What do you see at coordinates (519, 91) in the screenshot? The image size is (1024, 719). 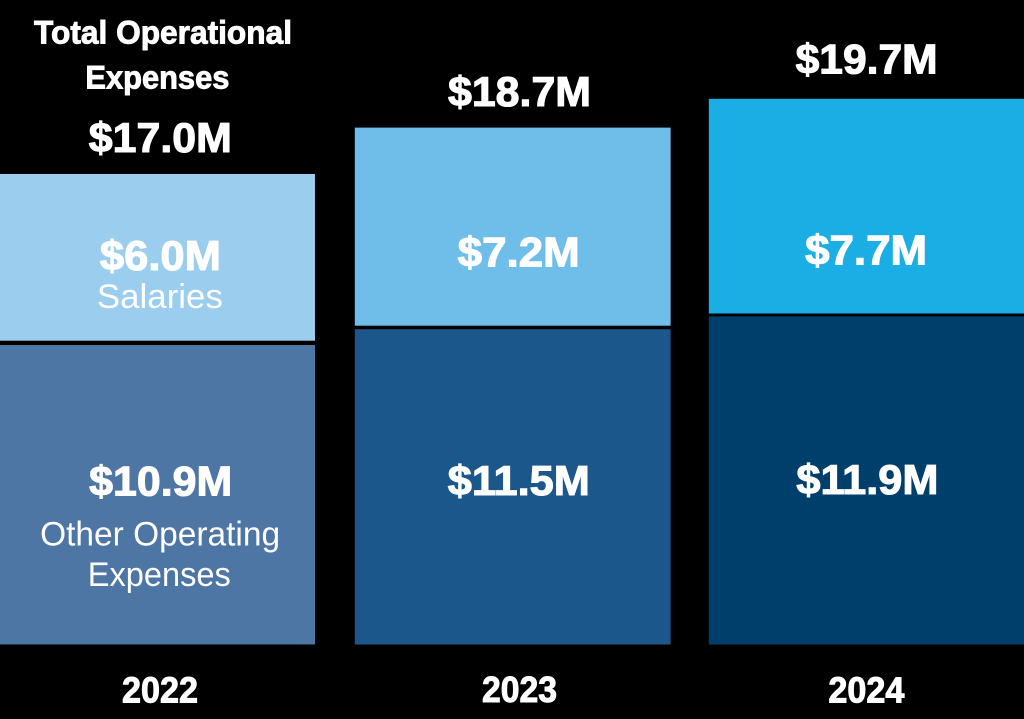 I see `svg-text: $18.7M` at bounding box center [519, 91].